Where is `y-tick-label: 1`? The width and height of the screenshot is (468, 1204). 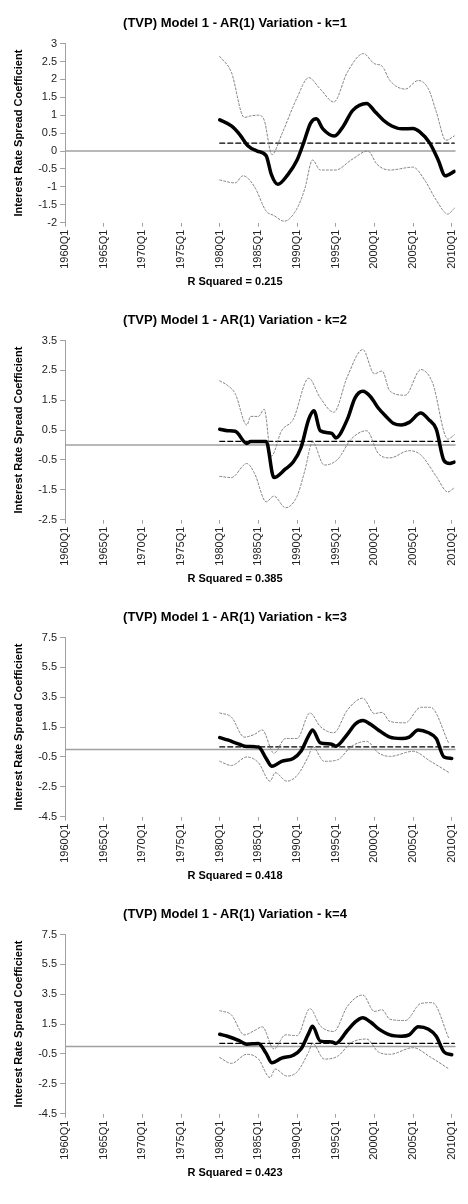 y-tick-label: 1 is located at coordinates (54, 114).